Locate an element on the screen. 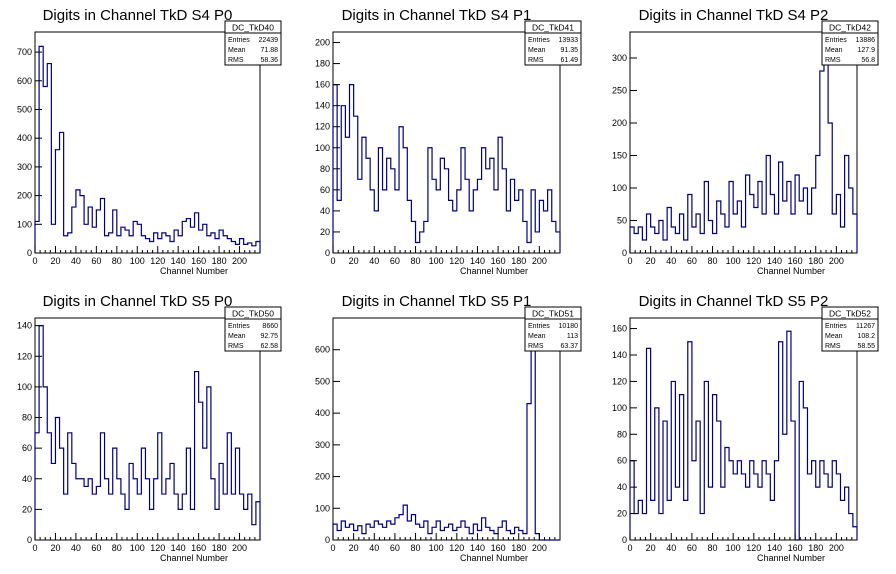  stats-value: 91.35 is located at coordinates (569, 50).